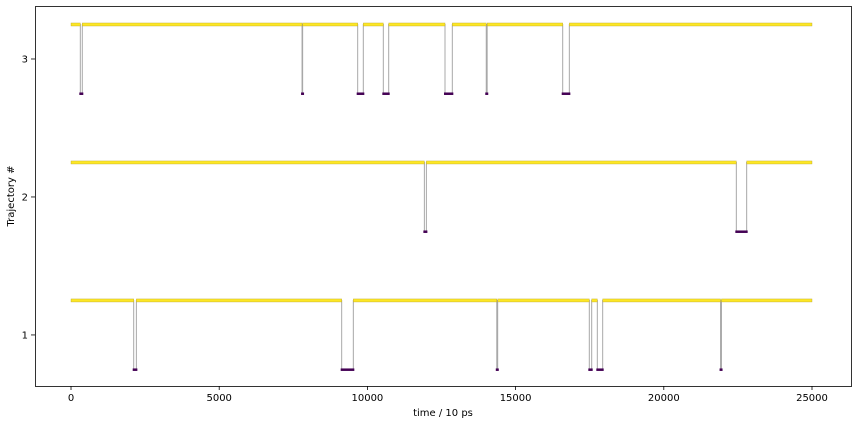  Describe the element at coordinates (11, 197) in the screenshot. I see `y-axis-label: Trajectory #` at that location.